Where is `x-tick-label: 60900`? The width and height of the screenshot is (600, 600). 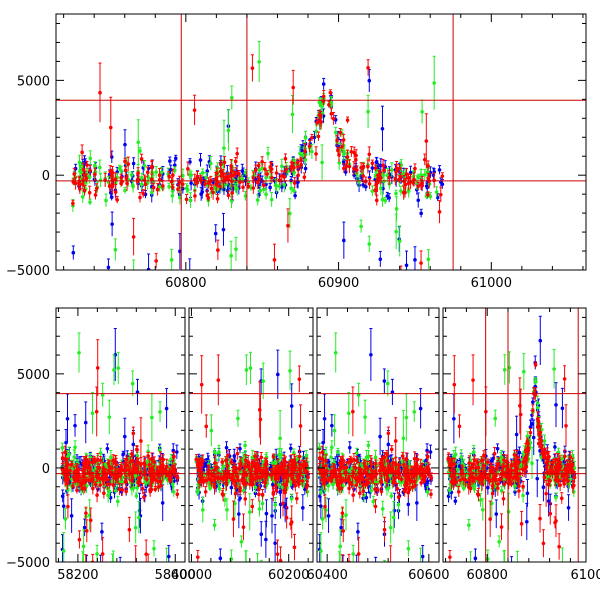 x-tick-label: 60900 is located at coordinates (338, 283).